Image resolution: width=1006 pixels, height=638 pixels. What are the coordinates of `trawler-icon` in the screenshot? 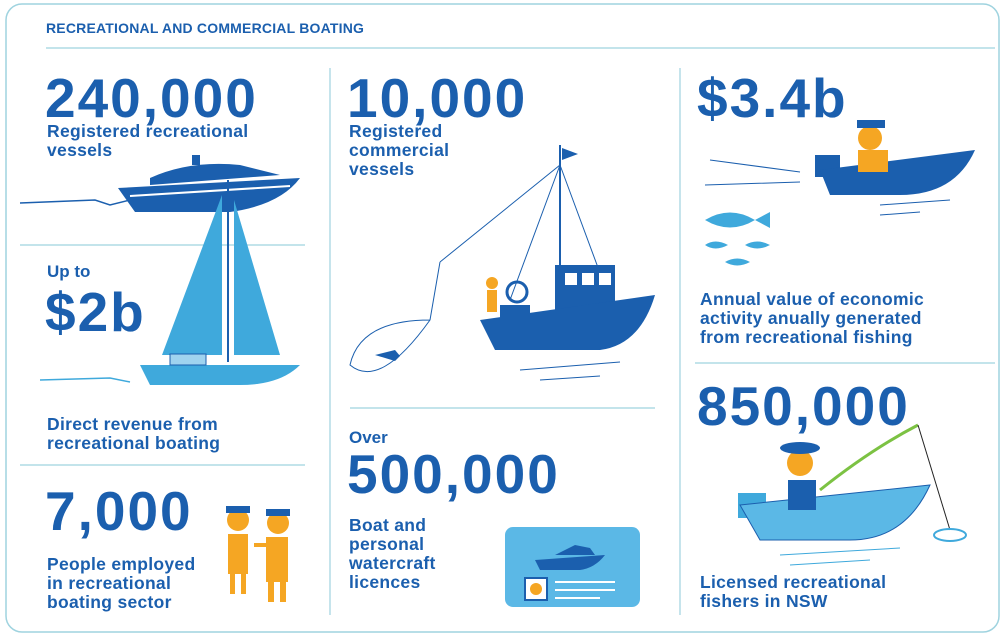 It's located at (502, 263).